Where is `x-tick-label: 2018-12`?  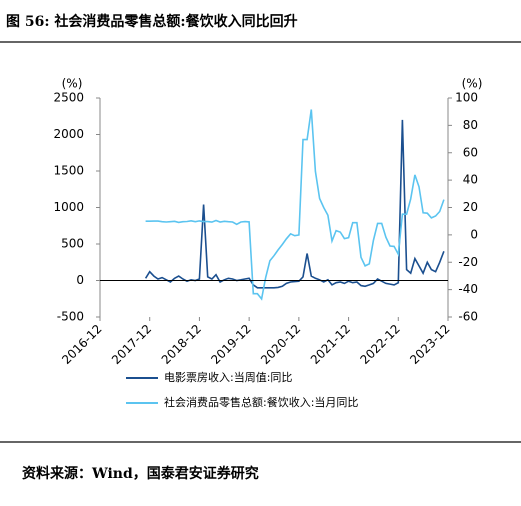 x-tick-label: 2018-12 is located at coordinates (181, 344).